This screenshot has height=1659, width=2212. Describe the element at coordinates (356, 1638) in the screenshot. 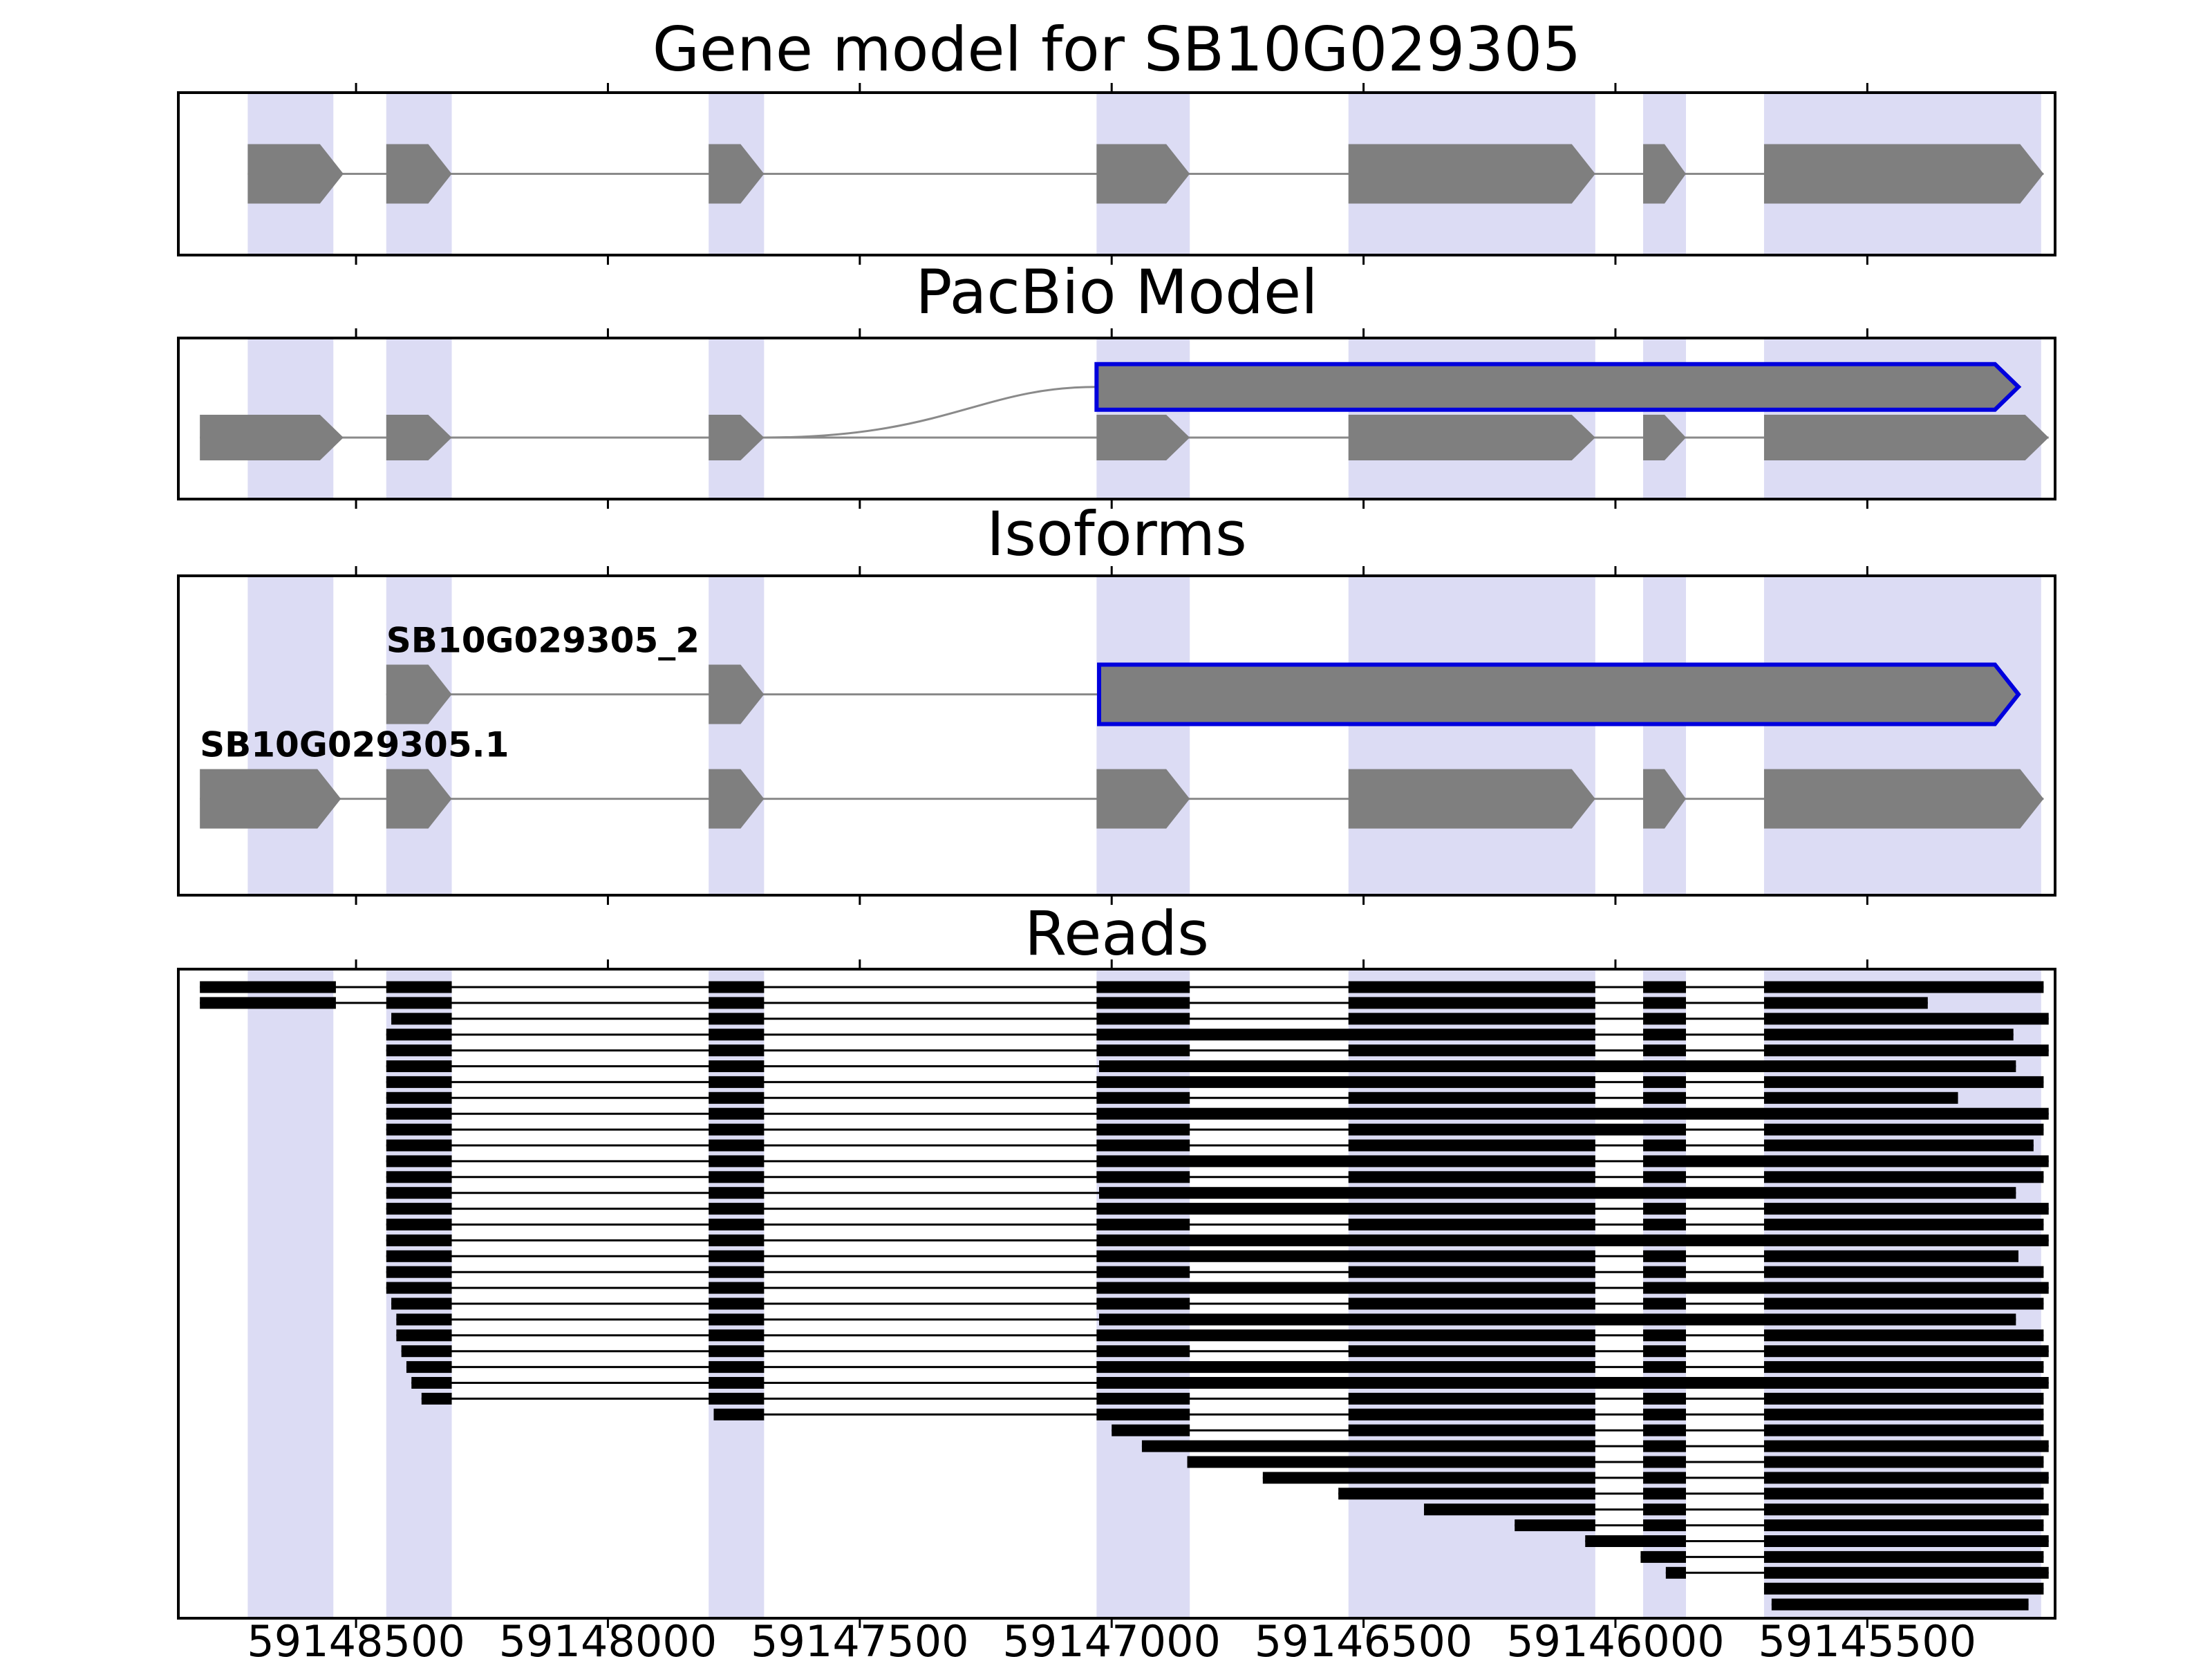

I see `x-tick-label: 59148500` at that location.